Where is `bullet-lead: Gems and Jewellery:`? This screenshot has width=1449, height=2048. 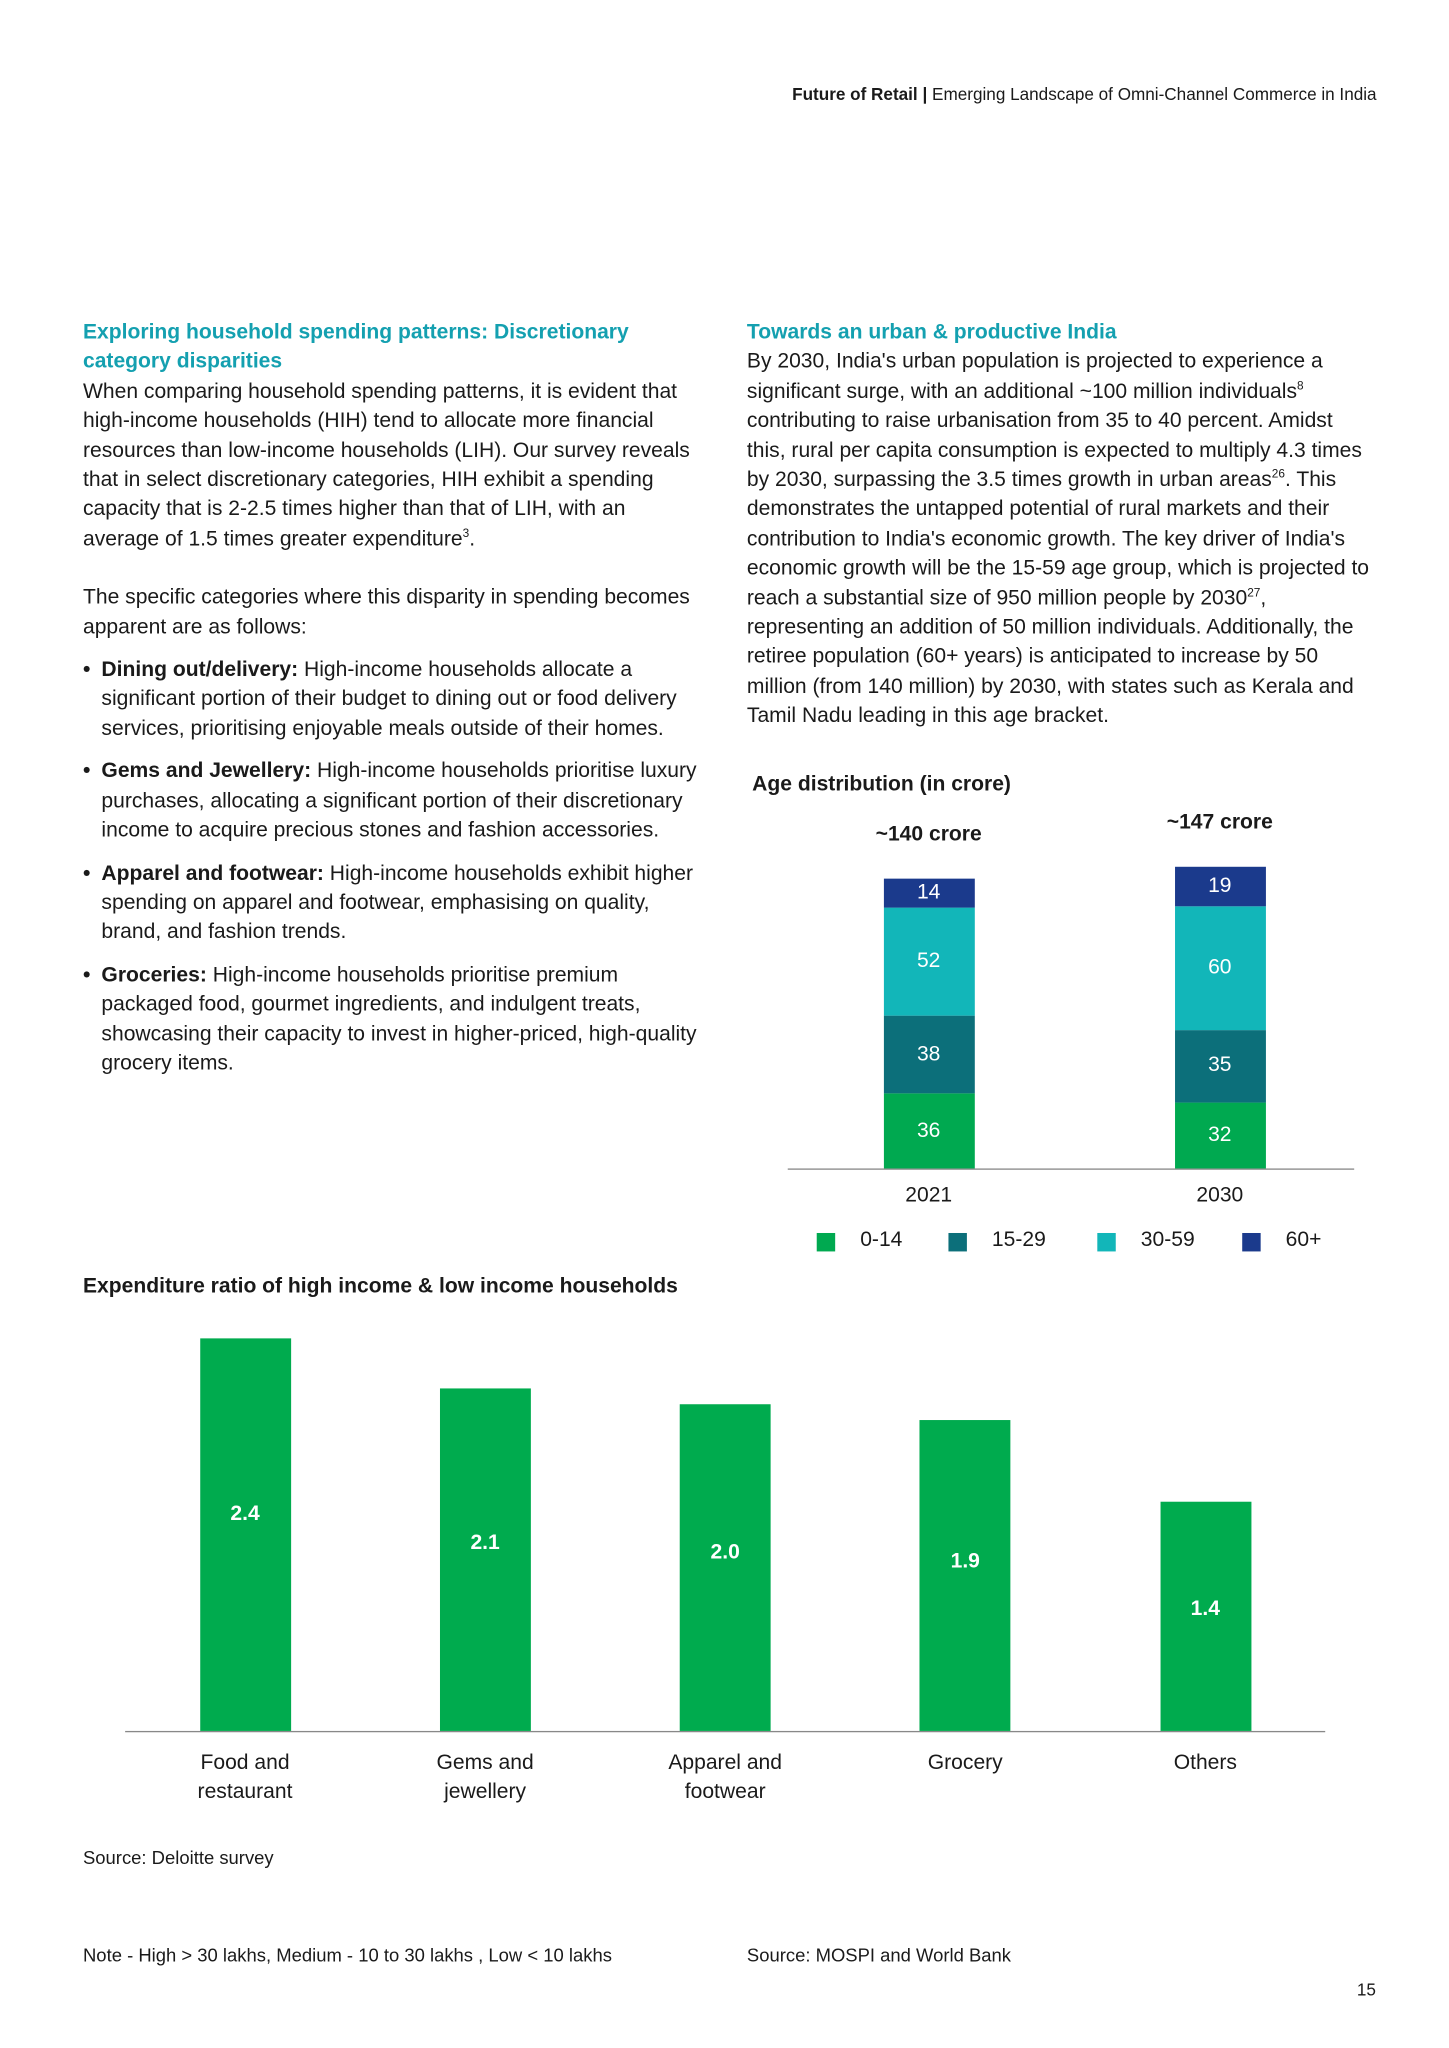
bullet-lead: Gems and Jewellery: is located at coordinates (206, 771).